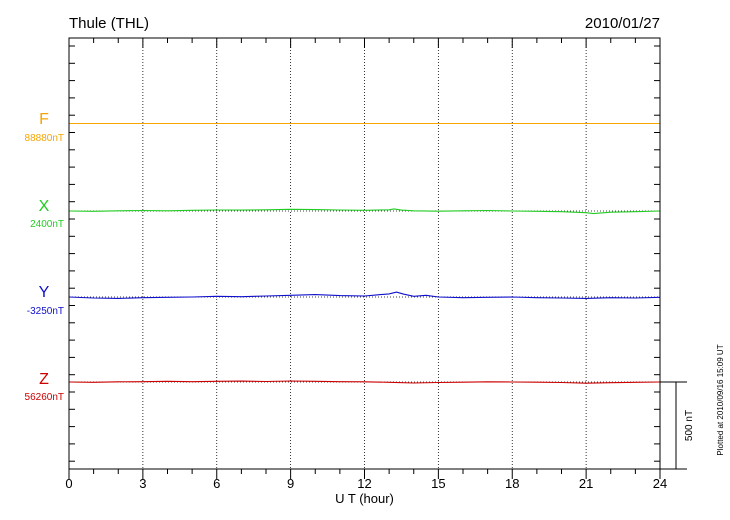 This screenshot has width=730, height=520. What do you see at coordinates (660, 483) in the screenshot?
I see `x-tick-label: 24` at bounding box center [660, 483].